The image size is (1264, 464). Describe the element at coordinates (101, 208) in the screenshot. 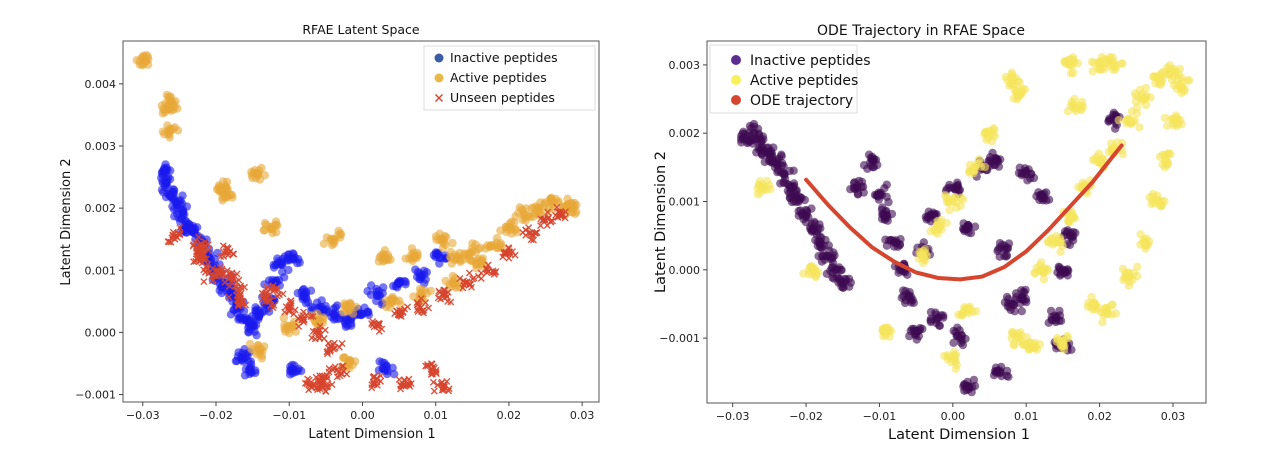

I see `y-tick-label: 0.002` at that location.